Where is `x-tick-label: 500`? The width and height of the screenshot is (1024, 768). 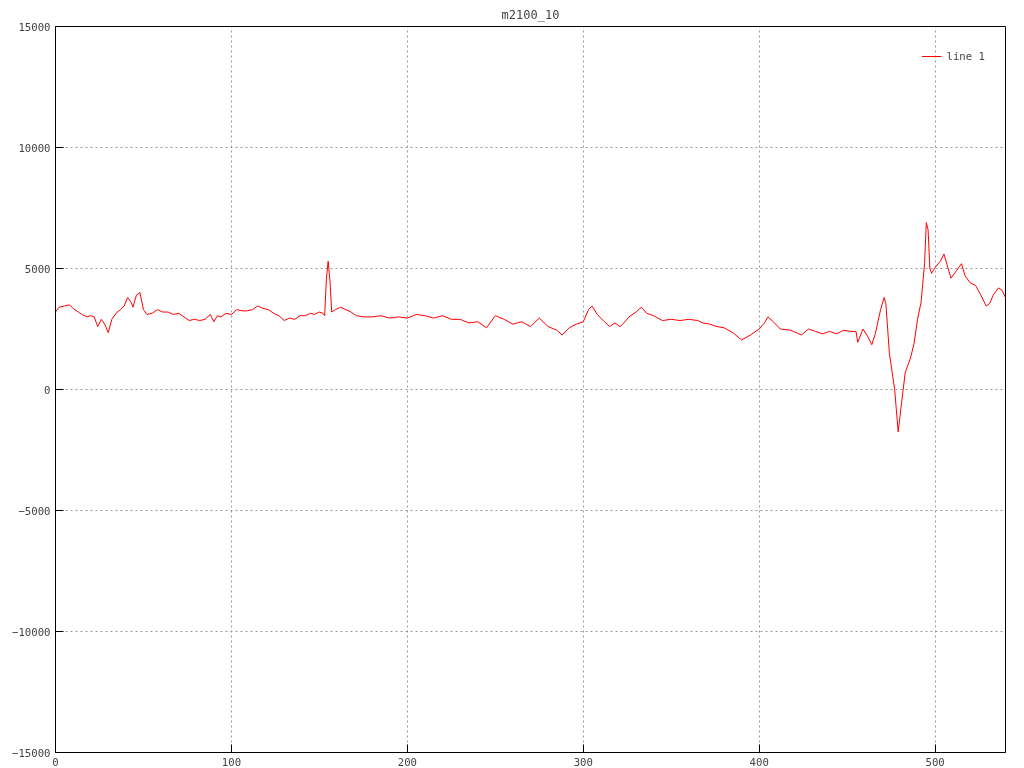 x-tick-label: 500 is located at coordinates (935, 761).